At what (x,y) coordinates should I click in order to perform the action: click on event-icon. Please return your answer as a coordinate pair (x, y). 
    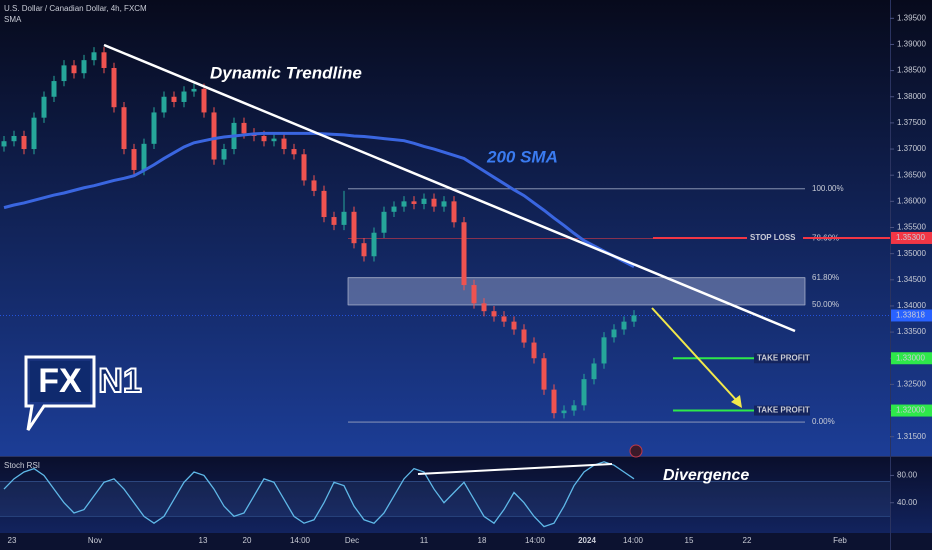
    Looking at the image, I should click on (636, 451).